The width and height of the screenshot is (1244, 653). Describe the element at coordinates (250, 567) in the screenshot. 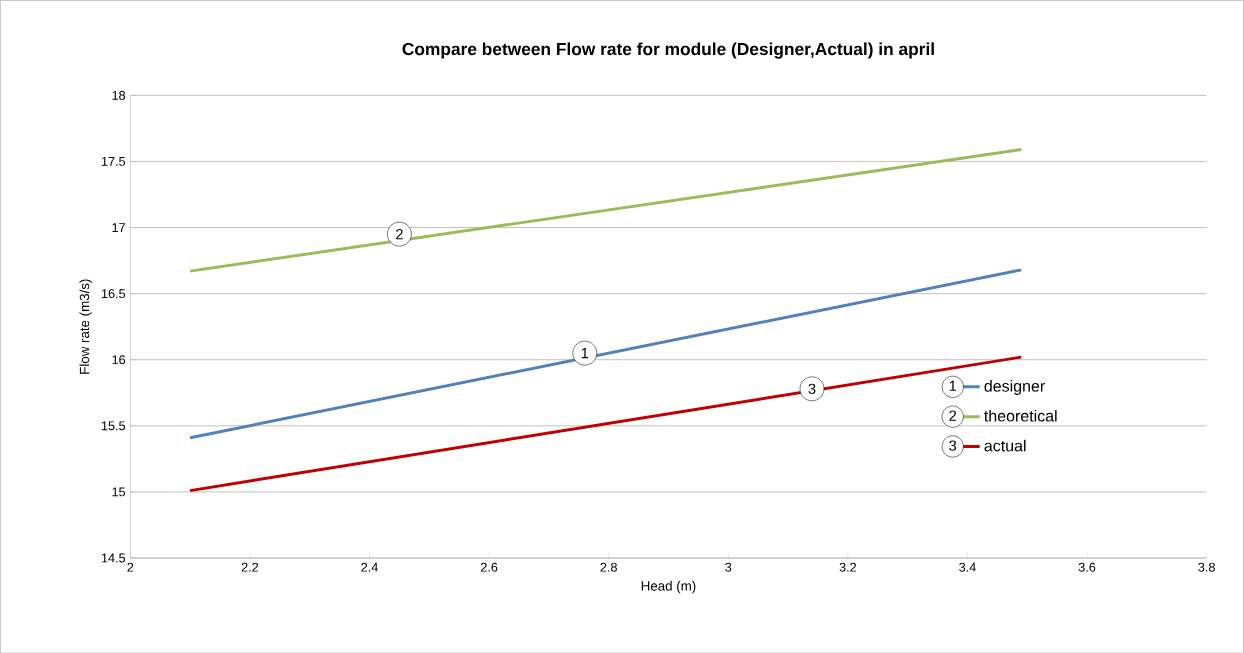

I see `x-tick-label: 2.2` at that location.